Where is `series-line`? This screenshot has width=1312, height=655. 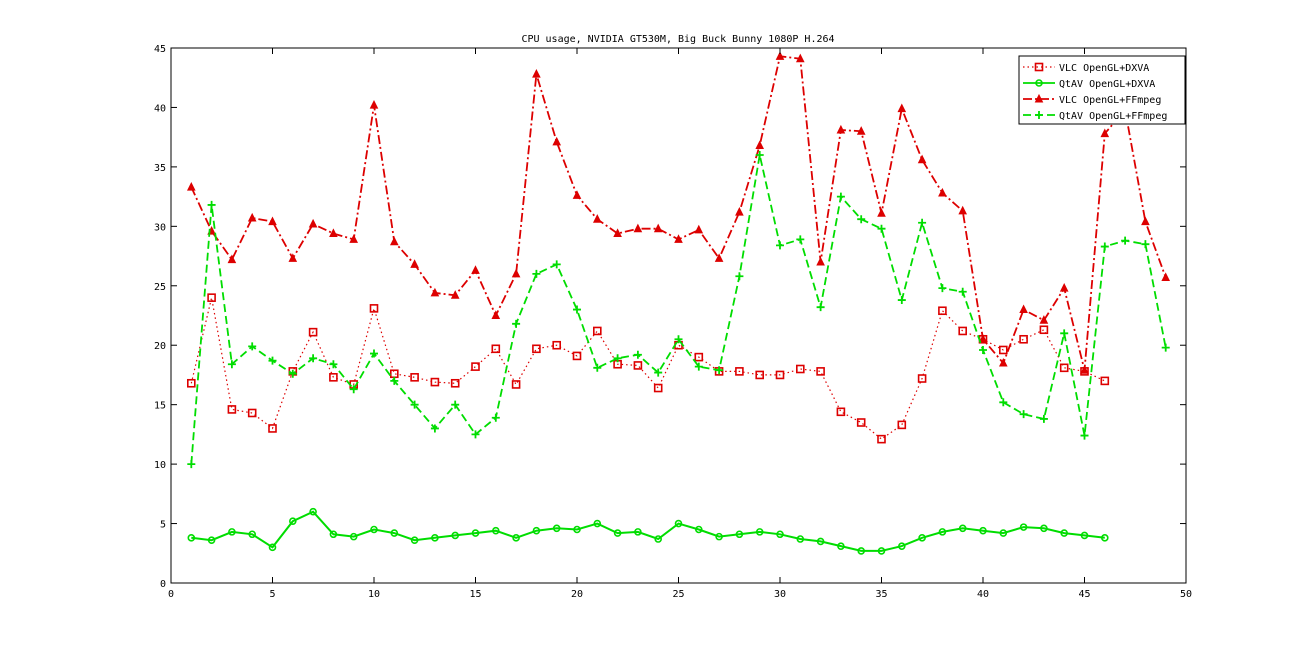 series-line is located at coordinates (648, 531).